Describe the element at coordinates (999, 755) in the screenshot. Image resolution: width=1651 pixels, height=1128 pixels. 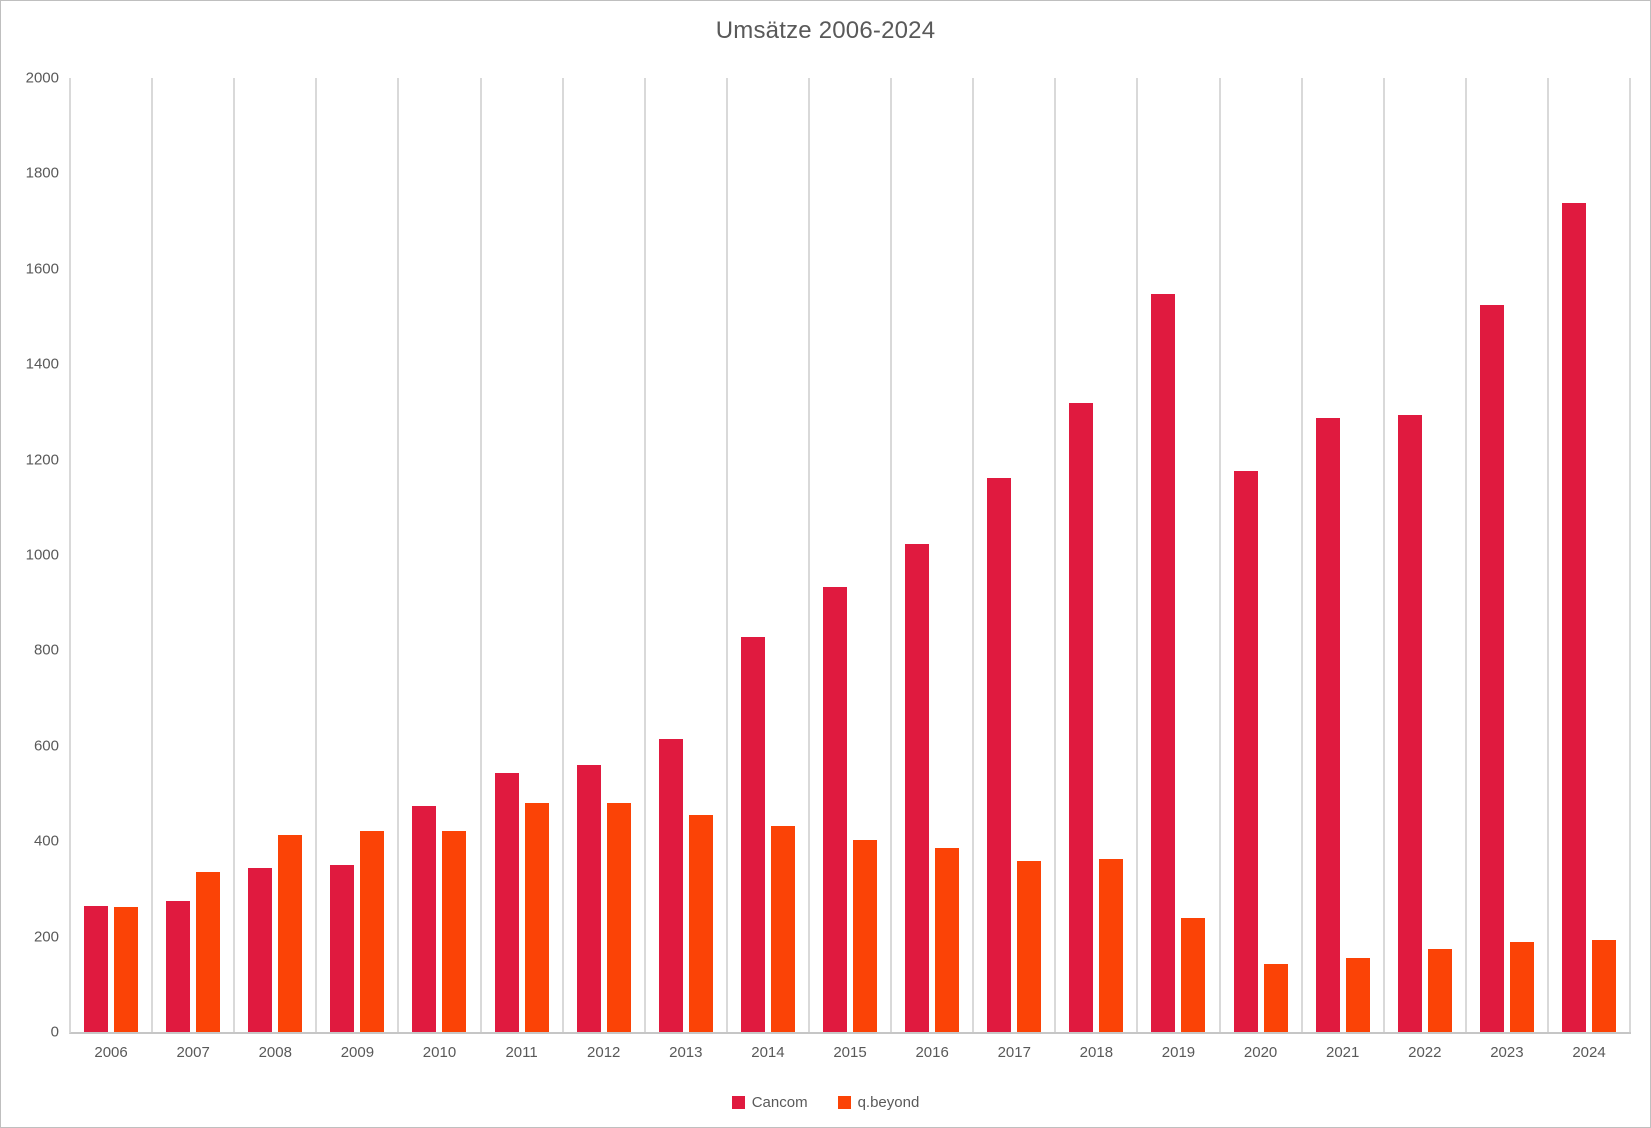
I see `bar-cancom-2017` at that location.